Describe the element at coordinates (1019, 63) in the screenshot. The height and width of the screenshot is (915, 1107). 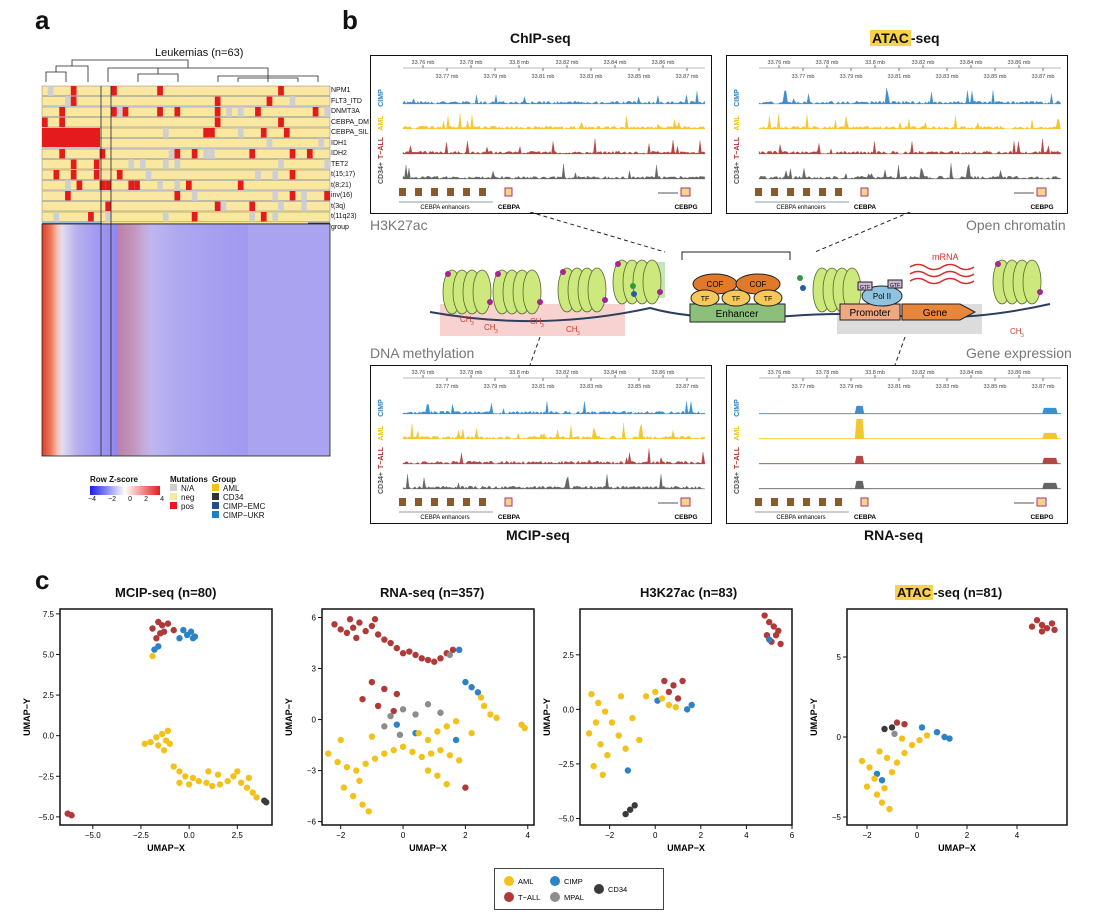
I see `svg-text: 33.86 mb` at that location.